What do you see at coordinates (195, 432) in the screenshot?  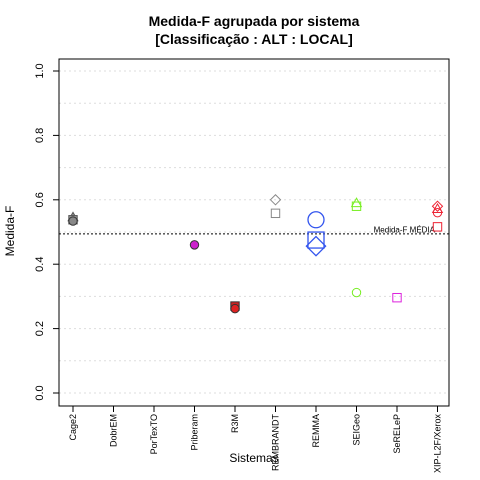 I see `x-tick-label: Priberam` at bounding box center [195, 432].